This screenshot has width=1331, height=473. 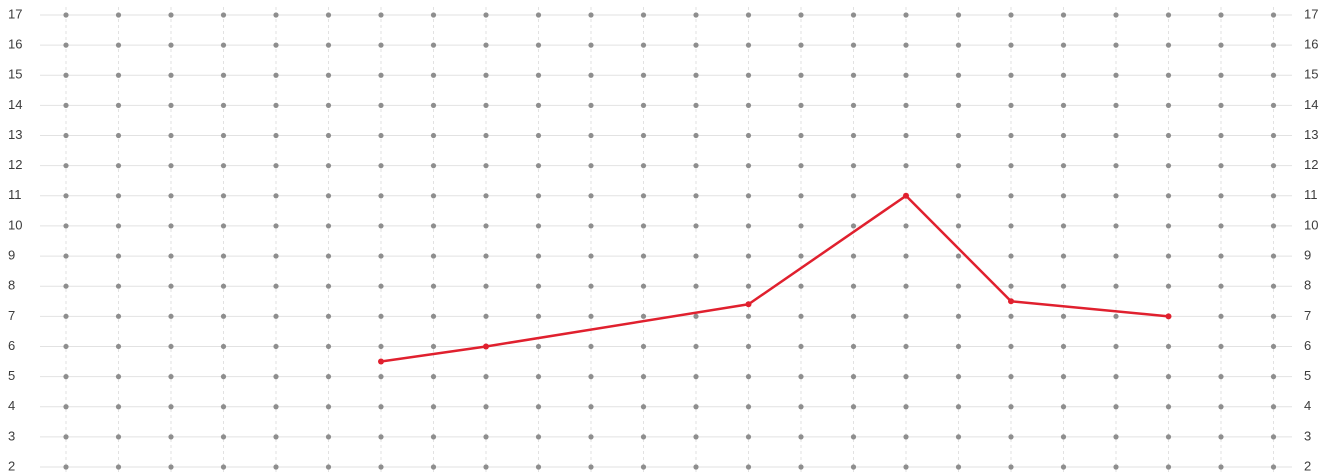 I want to click on y-tick-label-left: 2, so click(x=11, y=465).